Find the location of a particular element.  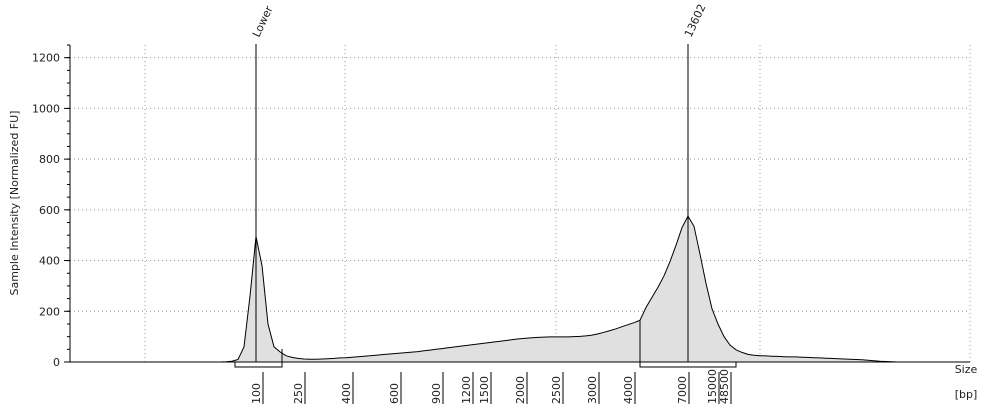

x-tick-label: 100 is located at coordinates (256, 393).